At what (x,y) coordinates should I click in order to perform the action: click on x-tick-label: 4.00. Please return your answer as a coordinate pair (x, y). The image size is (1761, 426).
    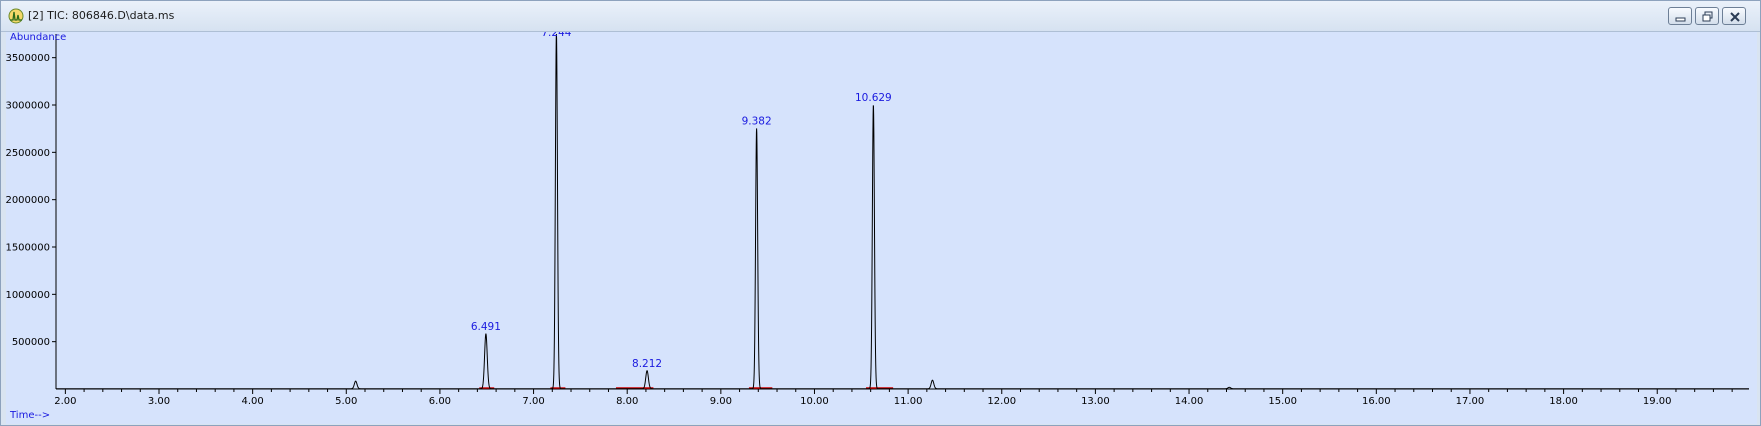
    Looking at the image, I should click on (253, 401).